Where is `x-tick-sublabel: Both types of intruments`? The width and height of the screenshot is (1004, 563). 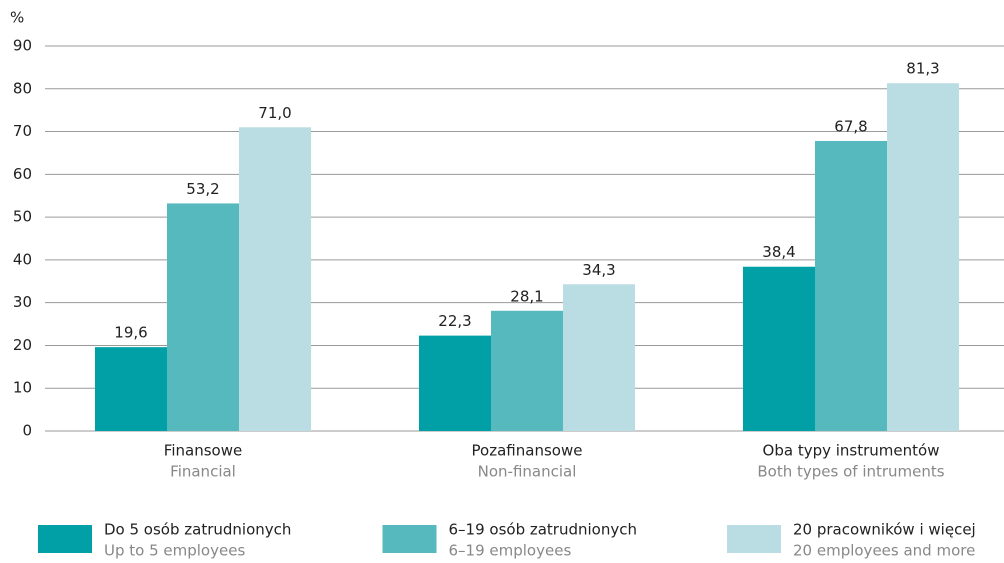 x-tick-sublabel: Both types of intruments is located at coordinates (850, 472).